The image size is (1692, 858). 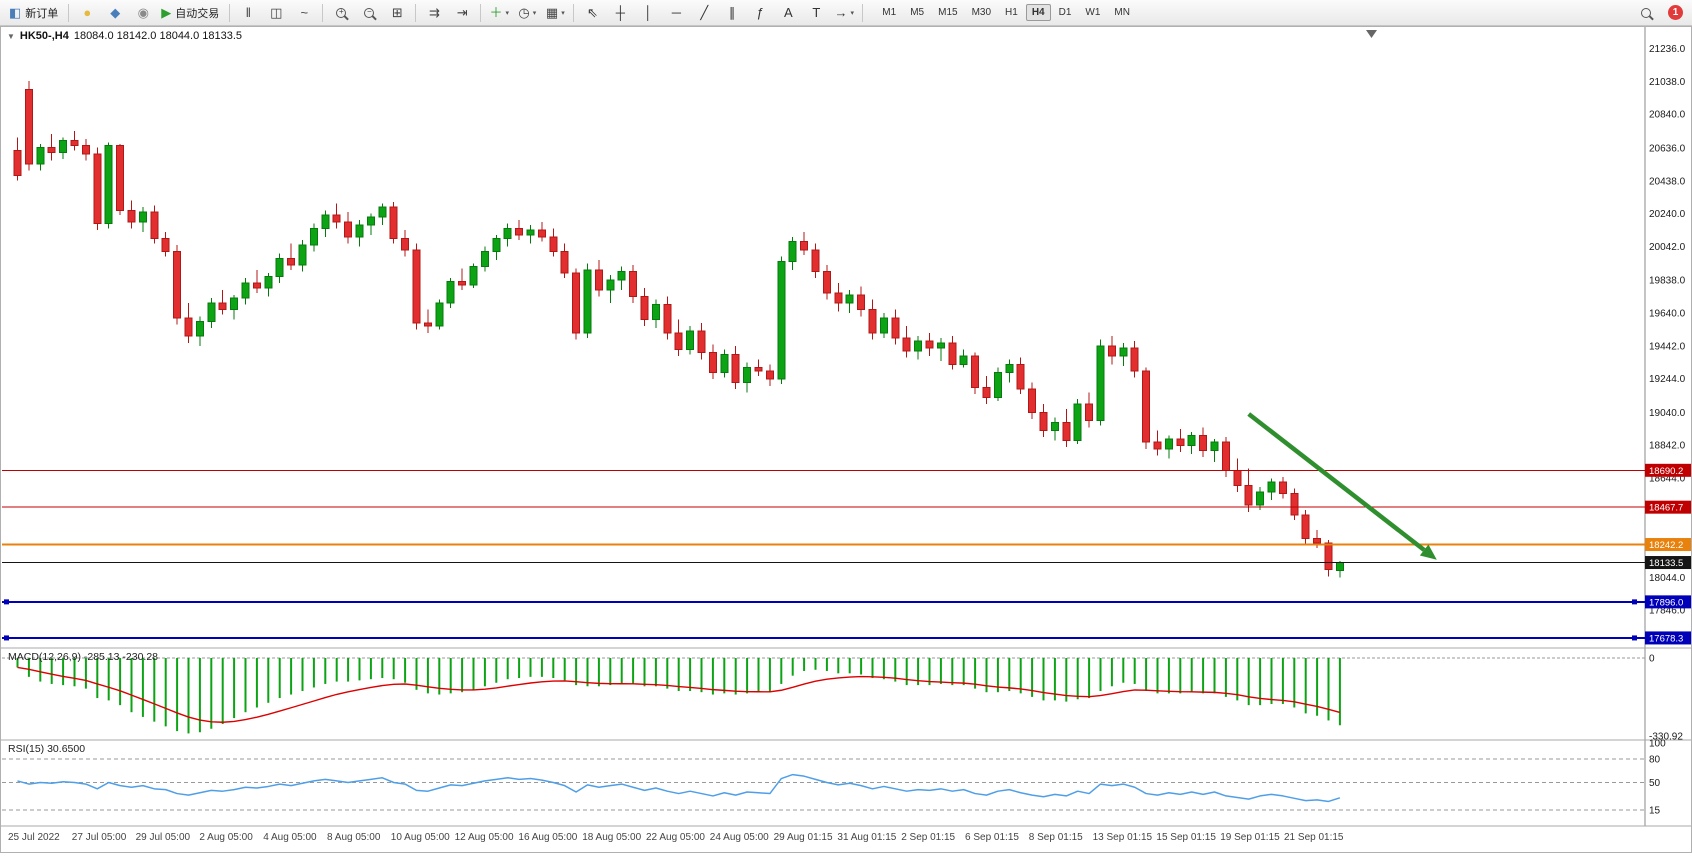 What do you see at coordinates (1122, 12) in the screenshot?
I see `timeframe-button-mn: MN` at bounding box center [1122, 12].